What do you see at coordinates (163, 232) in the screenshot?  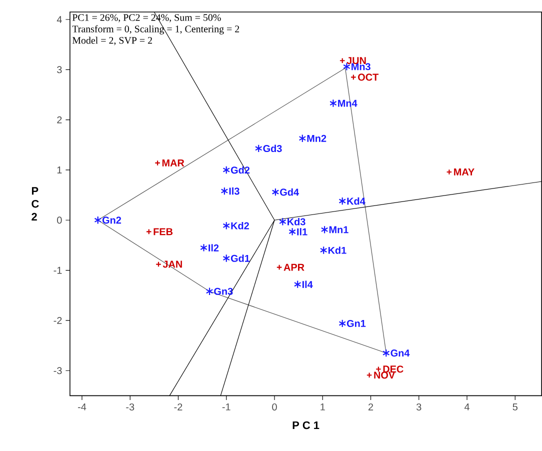 I see `series-label: FEB` at bounding box center [163, 232].